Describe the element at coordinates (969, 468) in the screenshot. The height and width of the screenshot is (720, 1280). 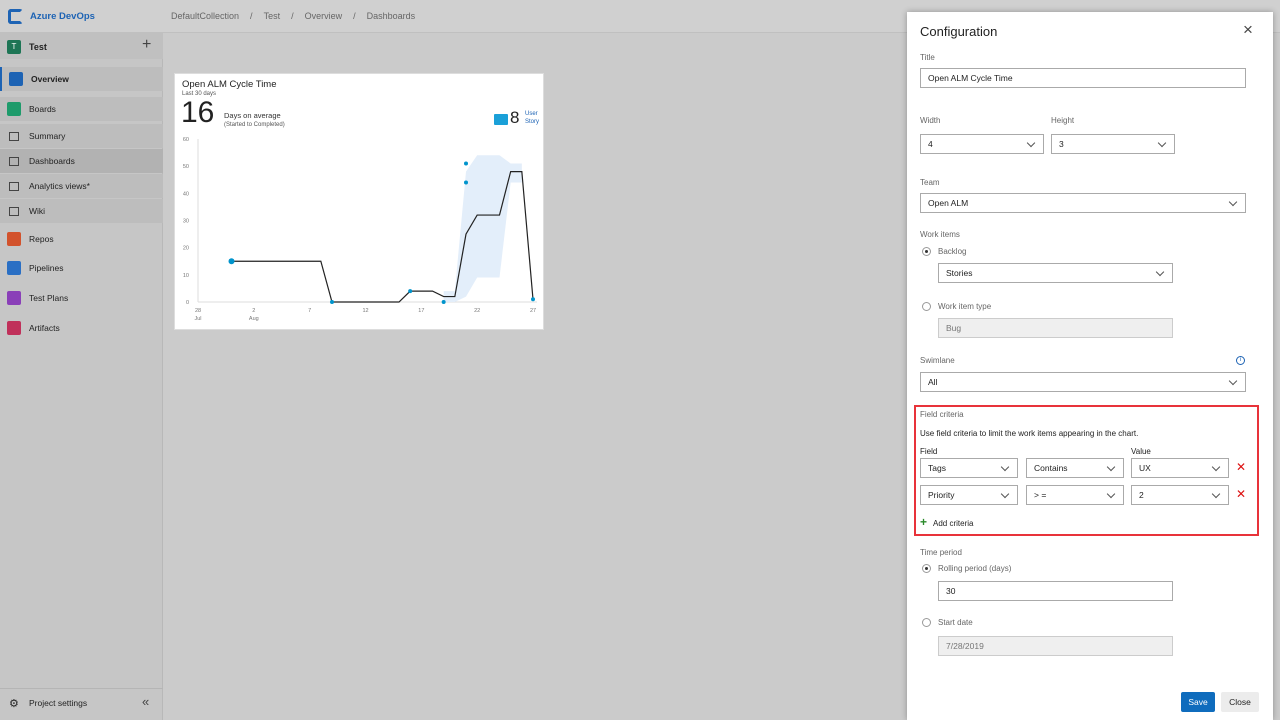
I see `criteria-field-select: Tags` at that location.